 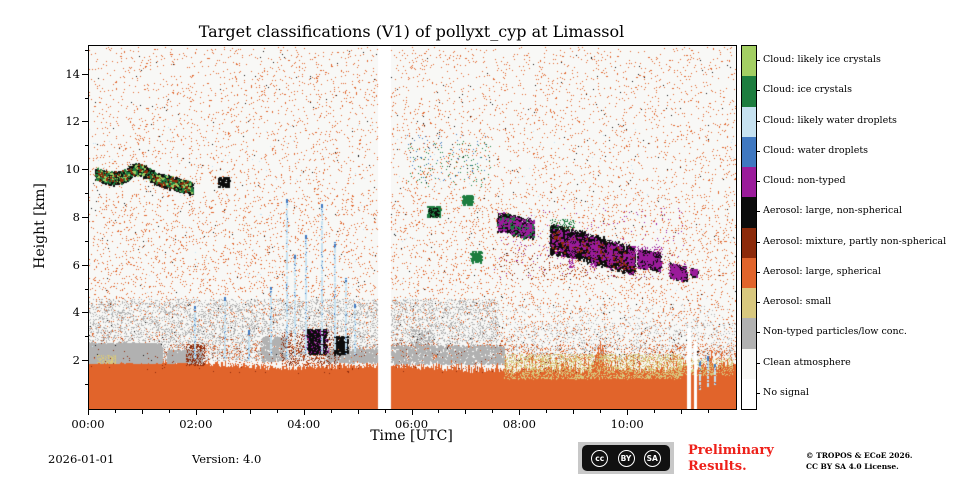 What do you see at coordinates (807, 90) in the screenshot?
I see `legend-label: Cloud: ice crystals` at bounding box center [807, 90].